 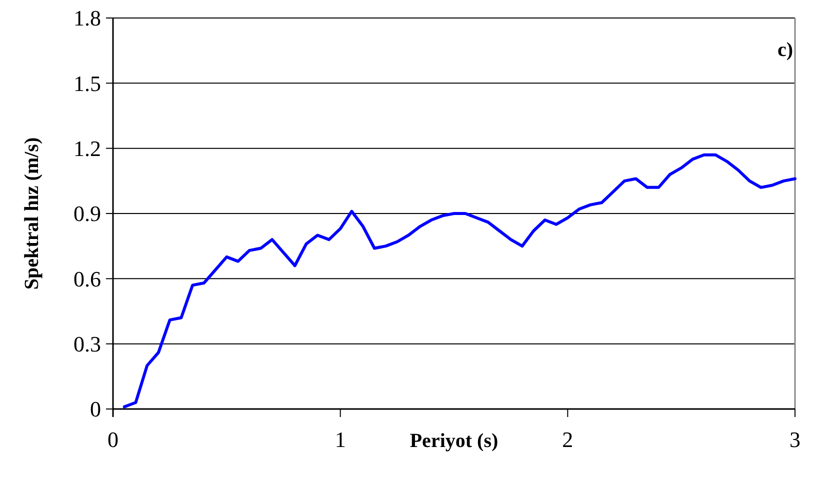 I want to click on x-axis-title: Periyot (s), so click(x=454, y=441).